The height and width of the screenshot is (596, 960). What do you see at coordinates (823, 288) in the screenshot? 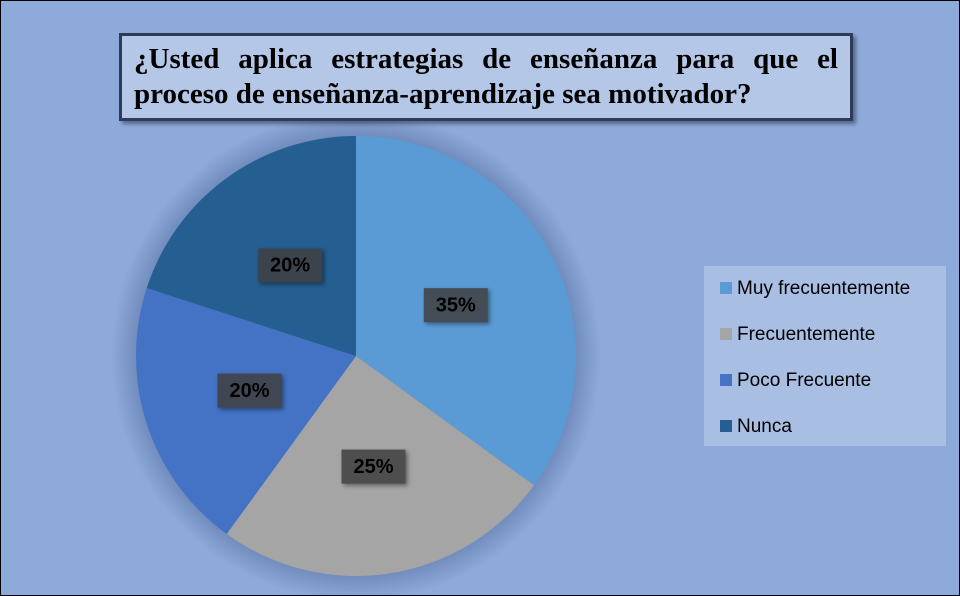
I see `legend-label: Muy frecuentemente` at bounding box center [823, 288].